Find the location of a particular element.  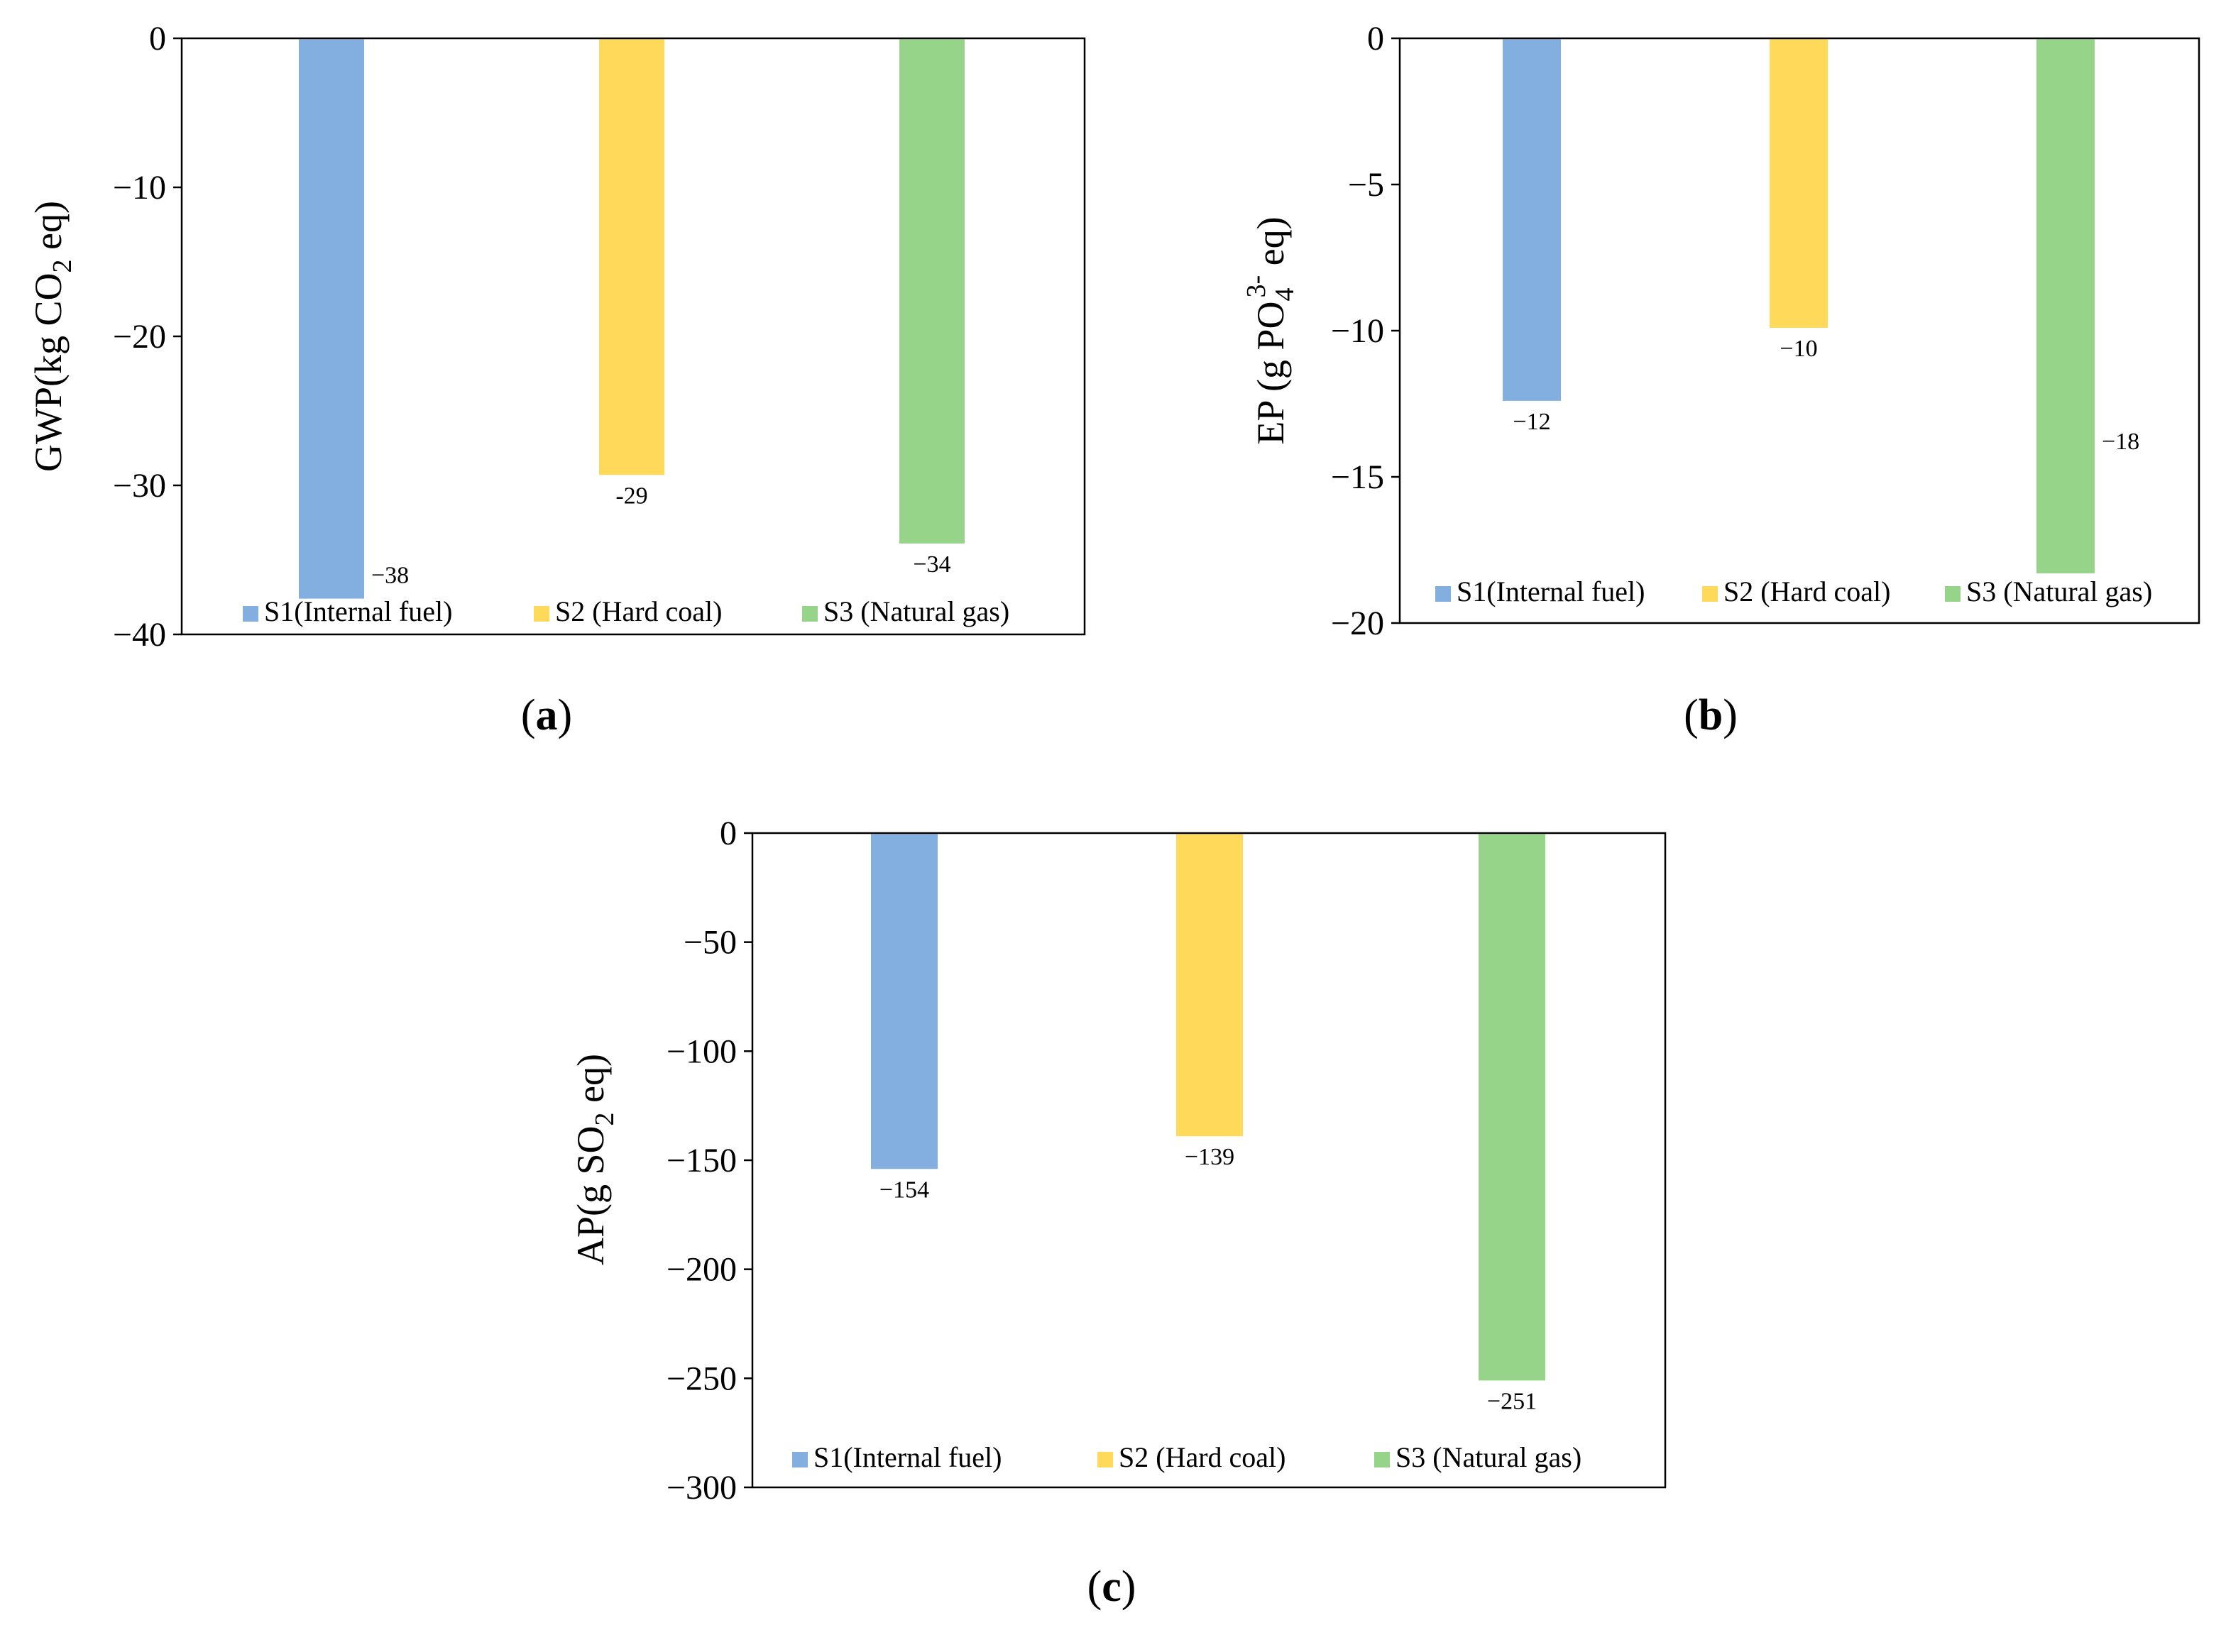

panel-letter: c is located at coordinates (1112, 1587).